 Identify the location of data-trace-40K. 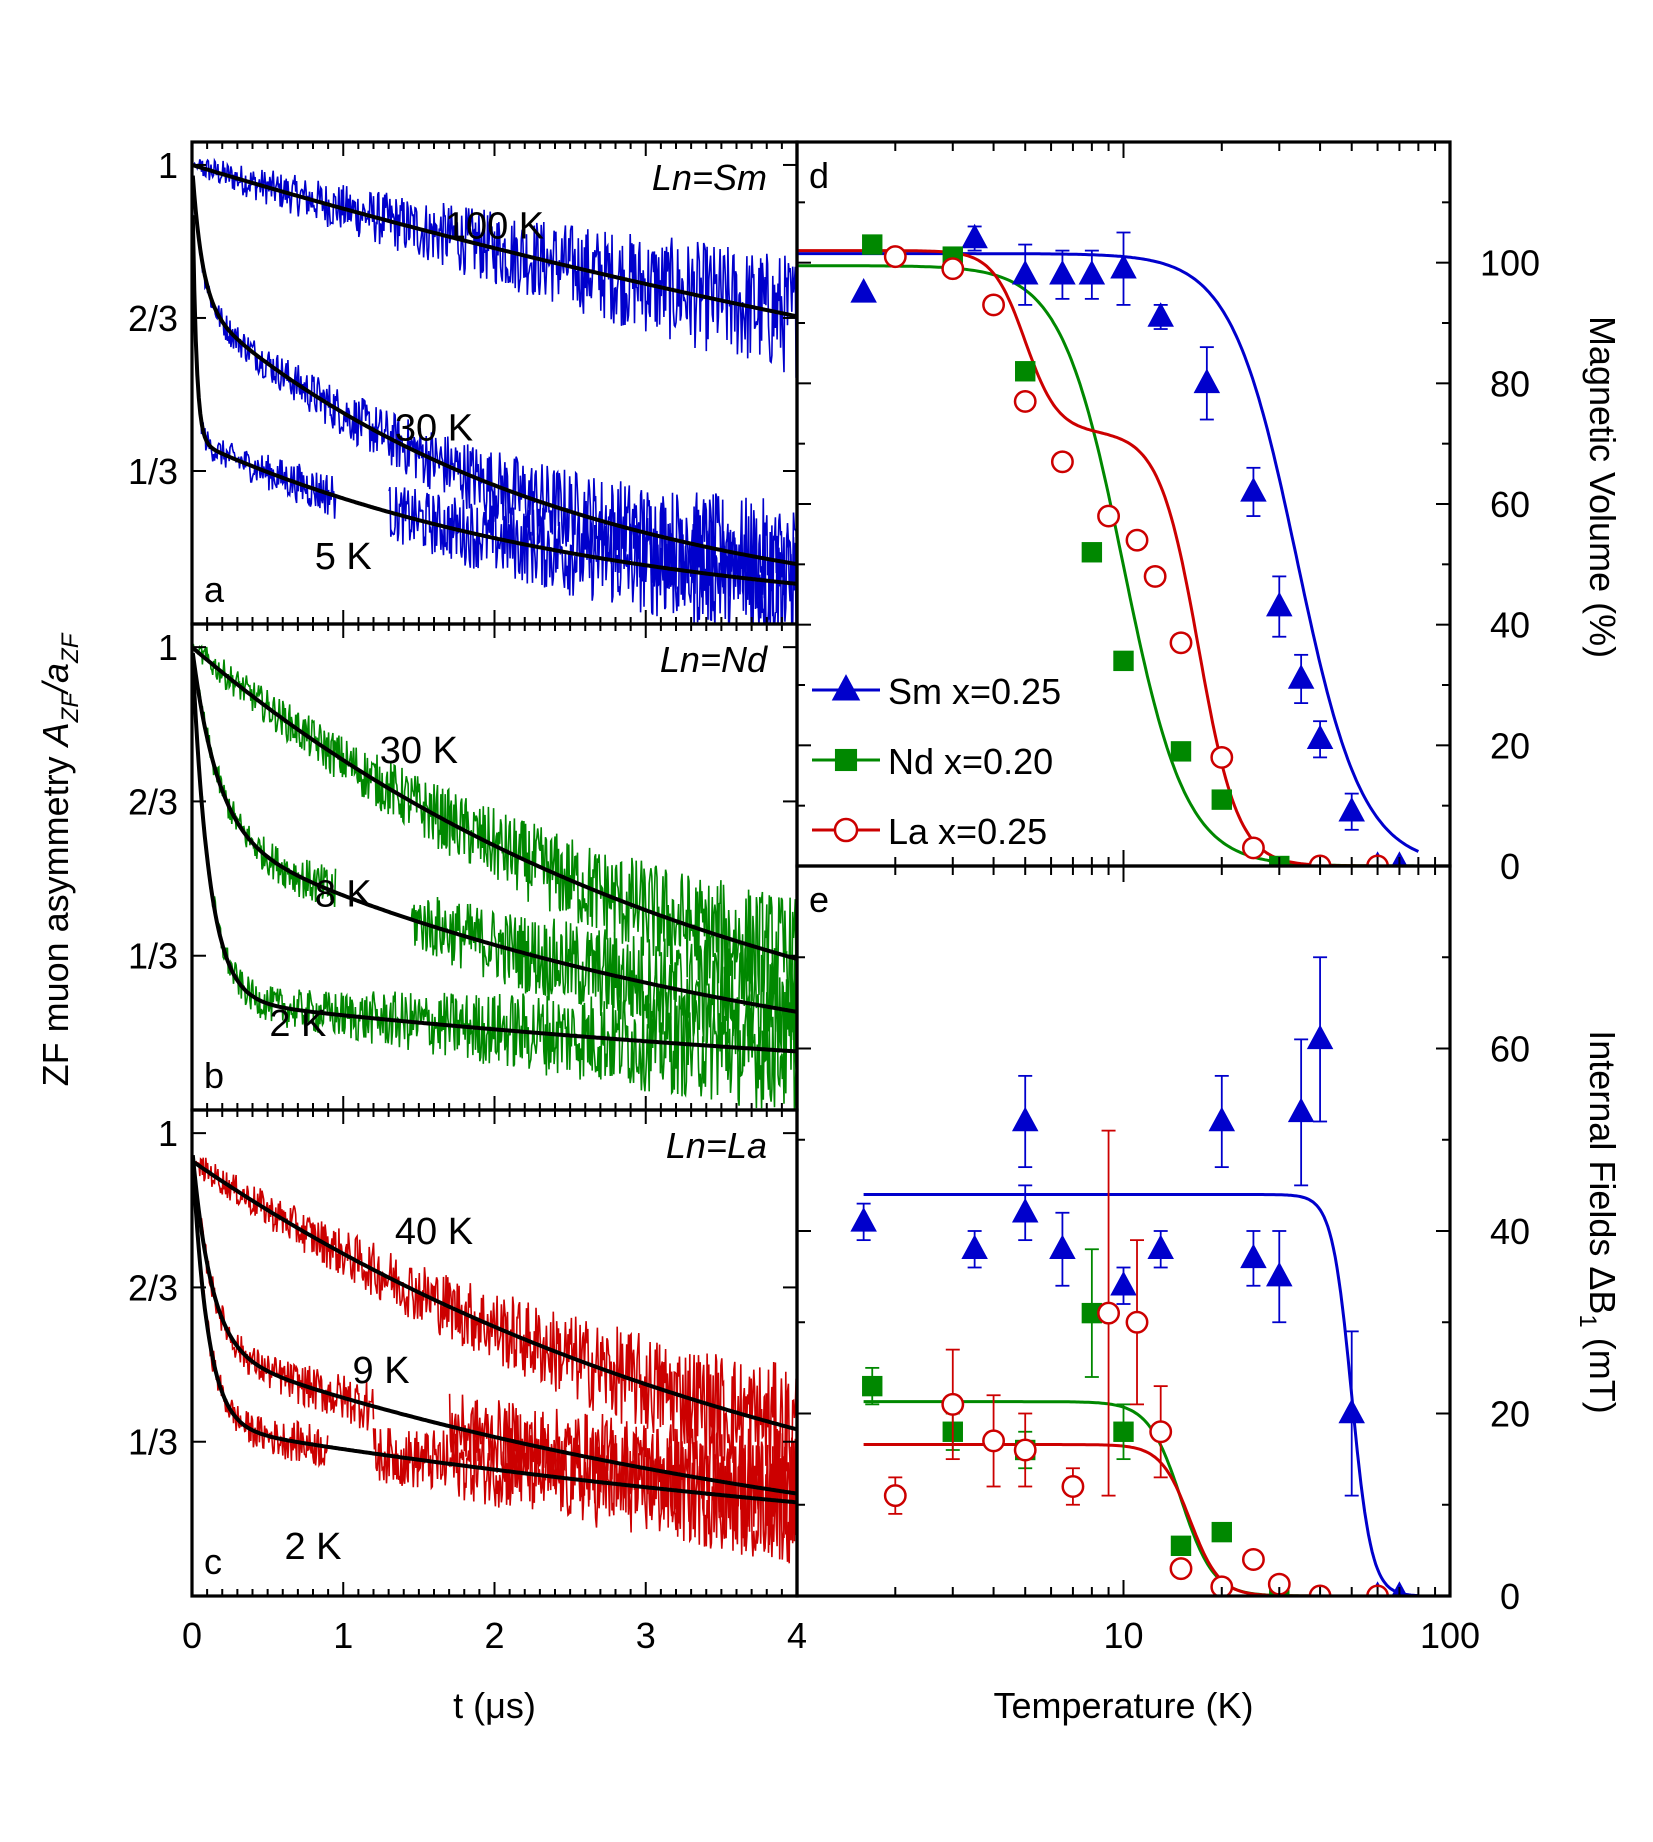
(494, 1322).